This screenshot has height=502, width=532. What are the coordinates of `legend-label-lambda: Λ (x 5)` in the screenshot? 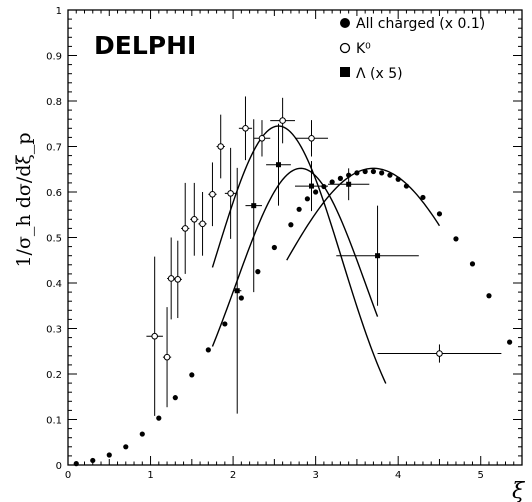 It's located at (379, 74).